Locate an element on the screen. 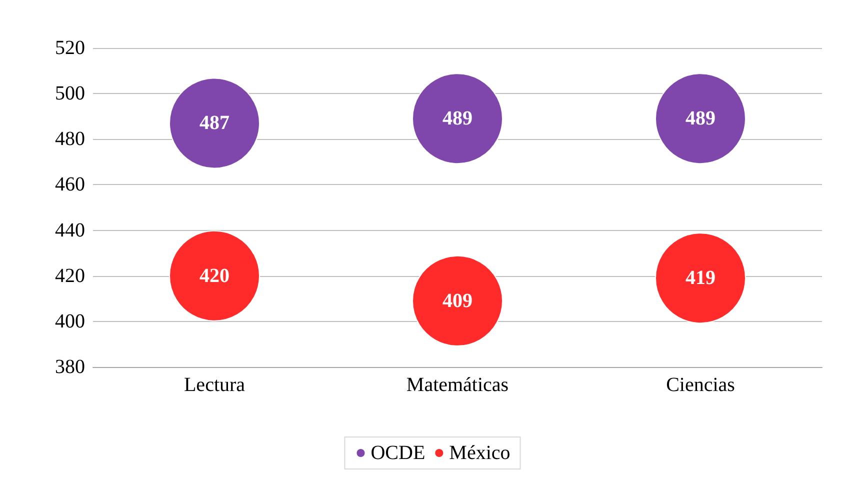 The image size is (865, 489). y-tick-label: 520 is located at coordinates (70, 48).